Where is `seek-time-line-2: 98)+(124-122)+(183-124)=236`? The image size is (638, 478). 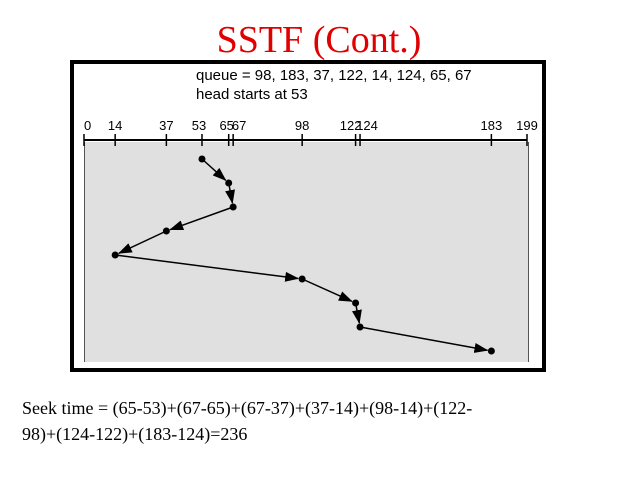
seek-time-line-2: 98)+(124-122)+(183-124)=236 is located at coordinates (135, 434).